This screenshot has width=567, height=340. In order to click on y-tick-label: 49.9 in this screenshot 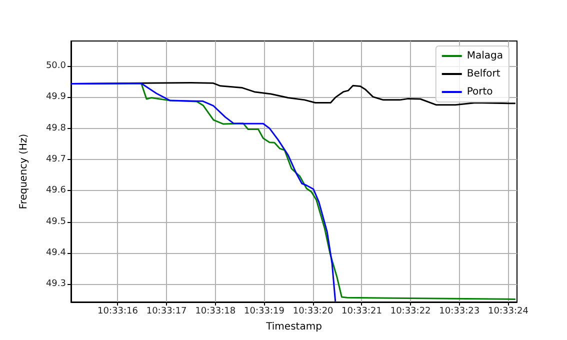, I will do `click(56, 97)`.